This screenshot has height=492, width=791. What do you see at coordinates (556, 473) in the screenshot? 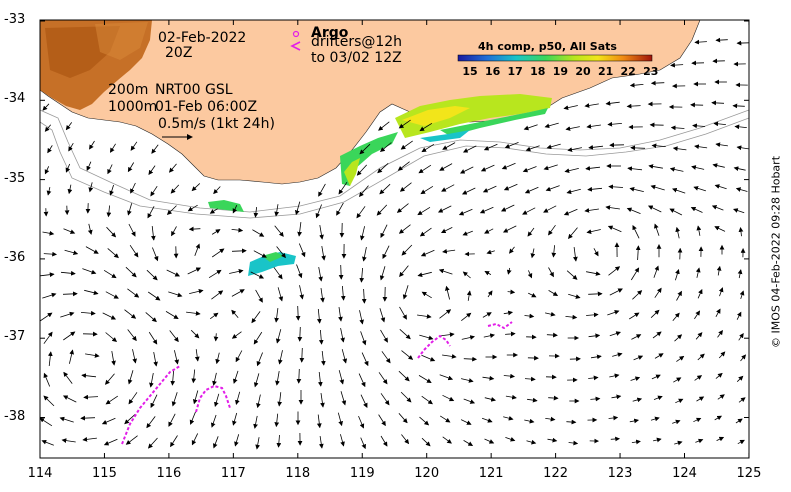
I see `x-tick-label: 122` at bounding box center [556, 473].